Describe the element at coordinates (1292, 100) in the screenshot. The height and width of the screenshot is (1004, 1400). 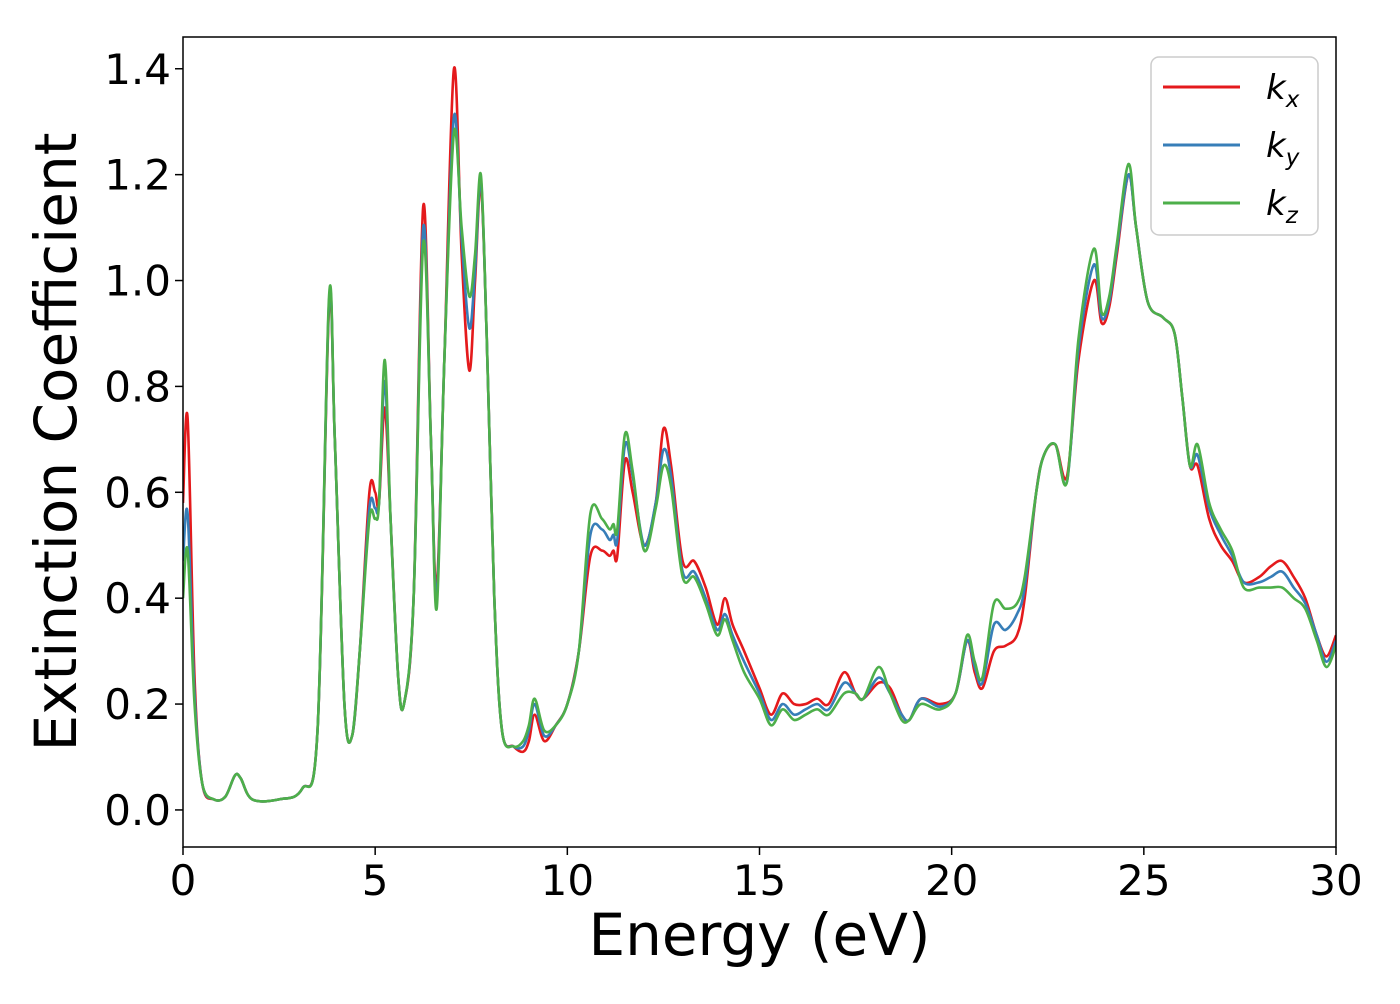
I see `legend-label-subscript: x` at that location.